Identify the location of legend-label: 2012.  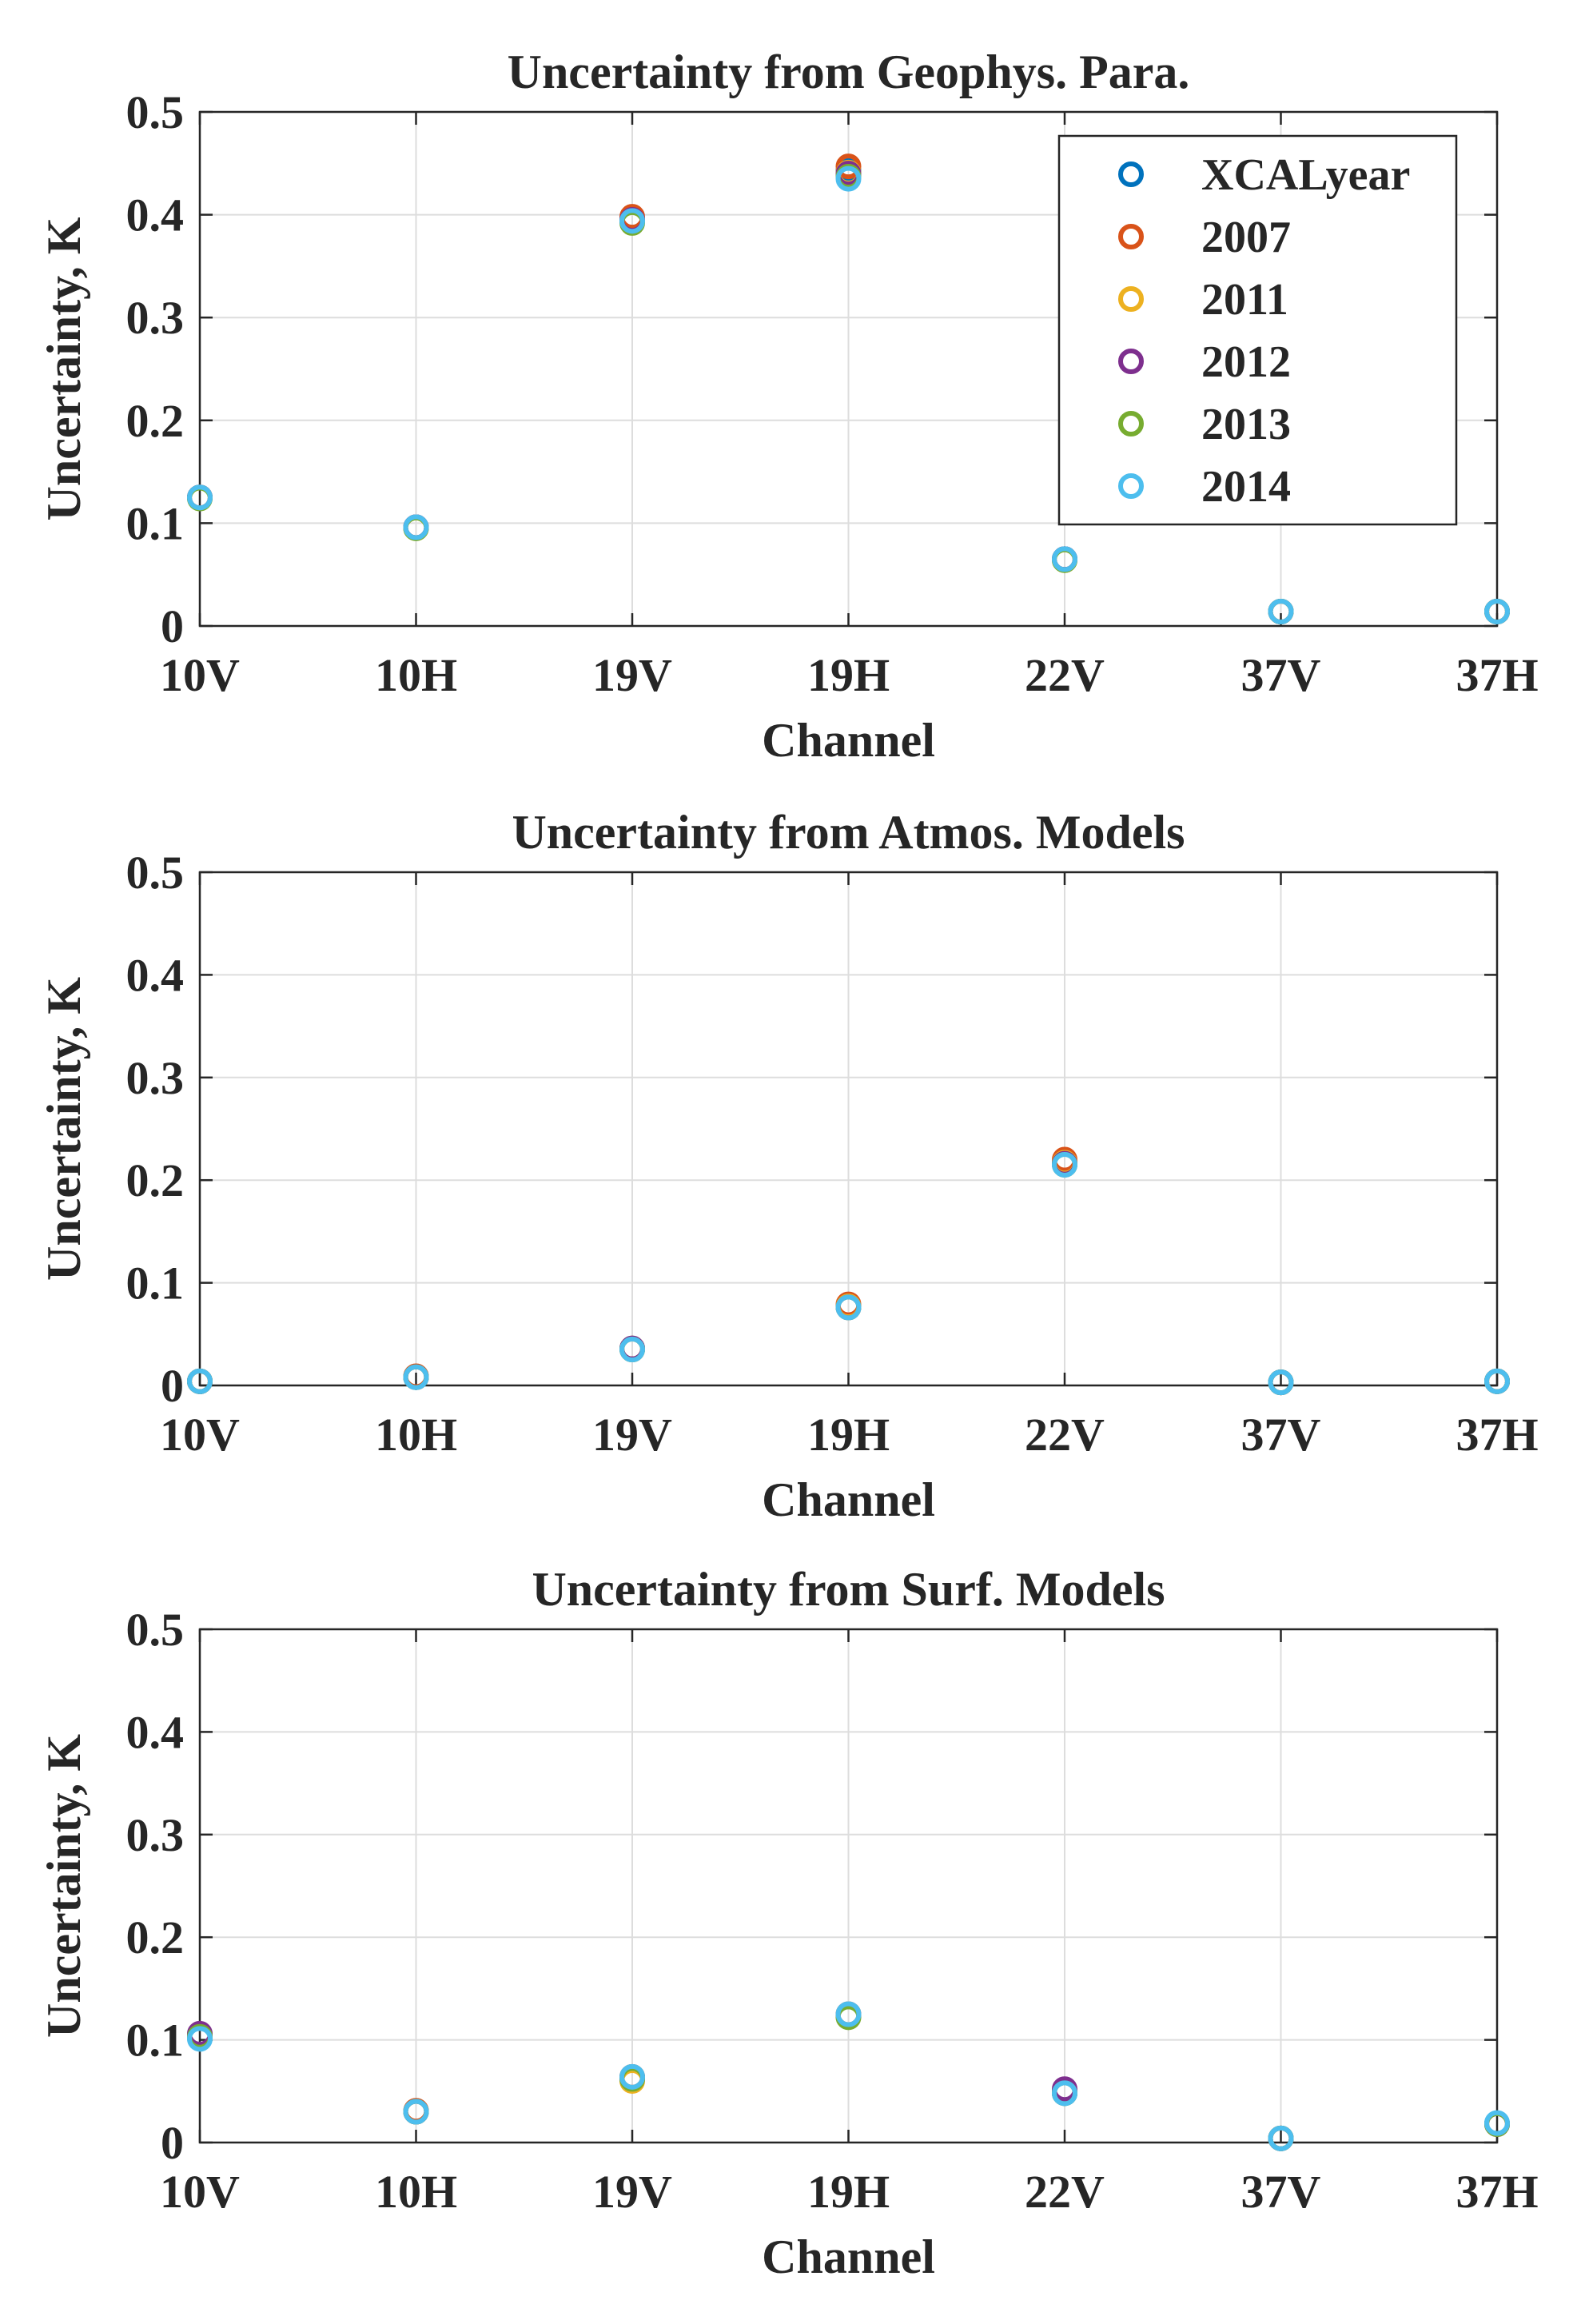
(1246, 362).